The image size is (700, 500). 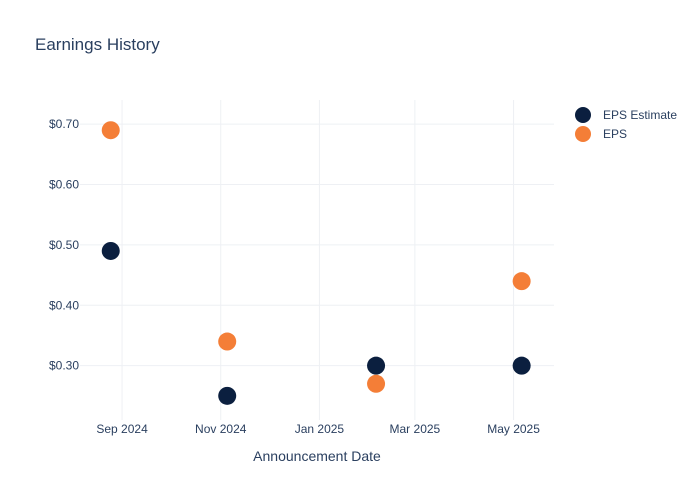 I want to click on x-tick-label: May 2025, so click(x=513, y=429).